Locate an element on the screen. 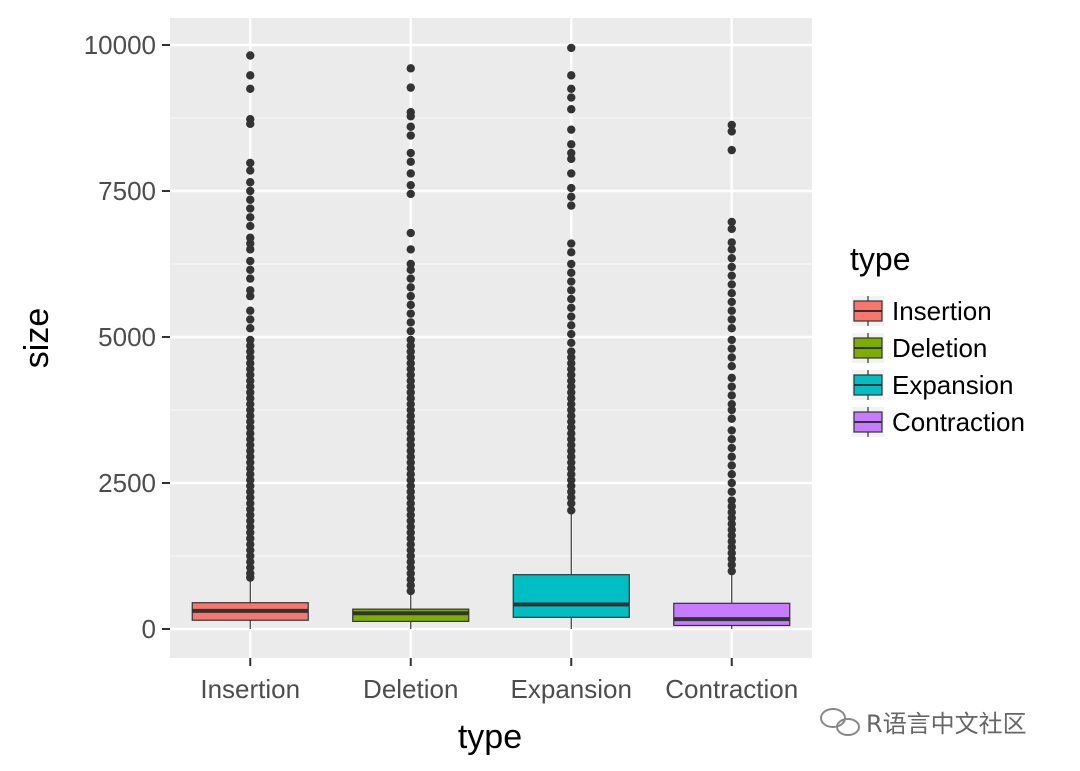 The width and height of the screenshot is (1080, 771). watermark-text: R语言中文社区 is located at coordinates (946, 724).